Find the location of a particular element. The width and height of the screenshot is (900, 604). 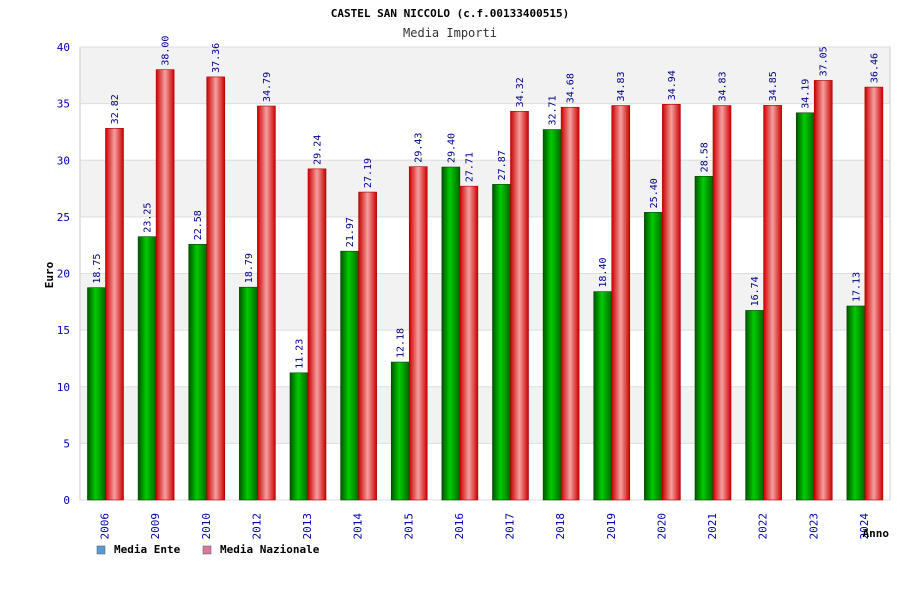

data-label-media-ente: 18.79 is located at coordinates (249, 268).